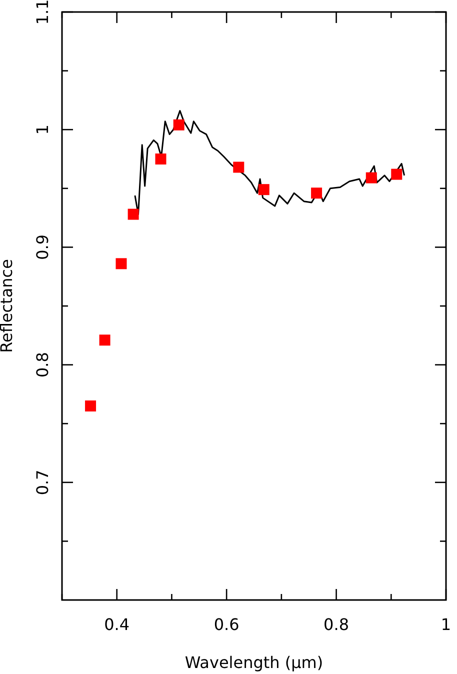 This screenshot has width=457, height=674. What do you see at coordinates (446, 624) in the screenshot?
I see `x-tick-label: 1` at bounding box center [446, 624].